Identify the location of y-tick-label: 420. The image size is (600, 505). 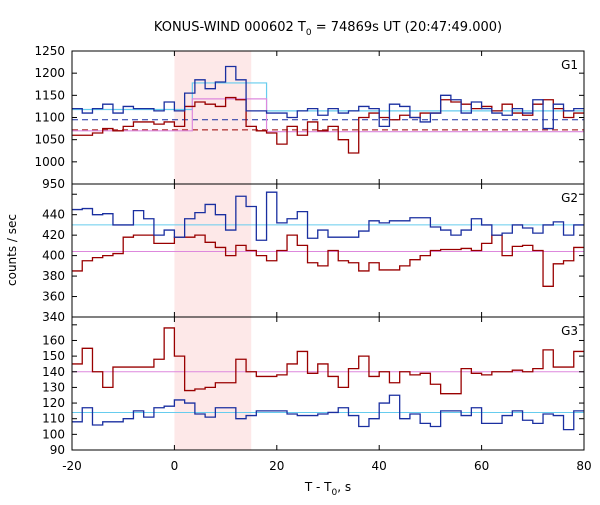
(53, 235).